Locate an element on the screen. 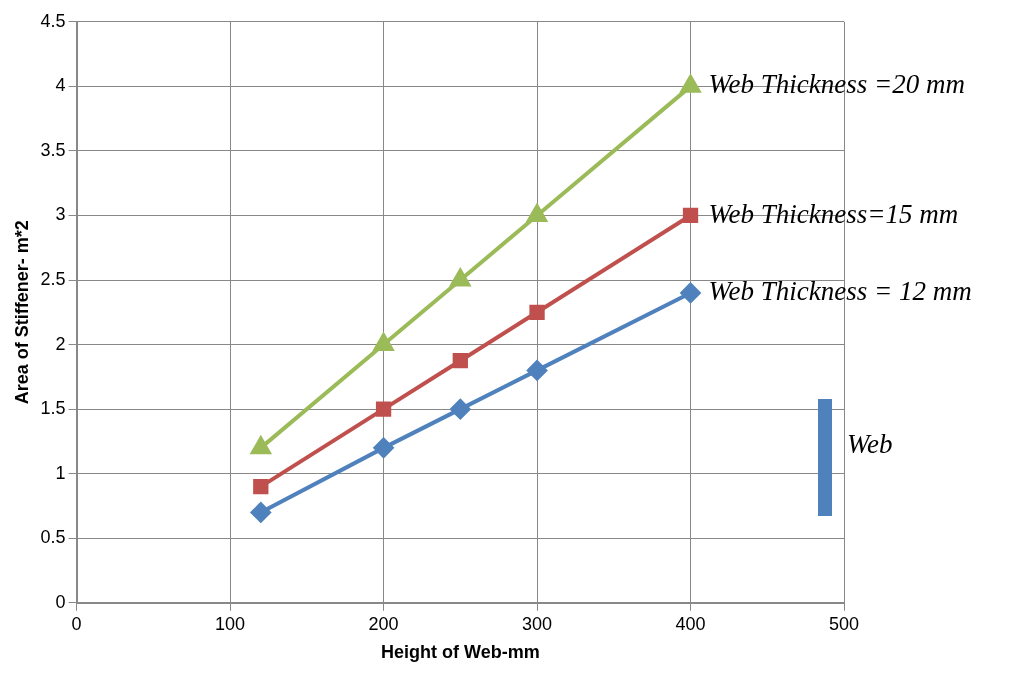  series-label: Web Thickness=15 mm is located at coordinates (833, 213).